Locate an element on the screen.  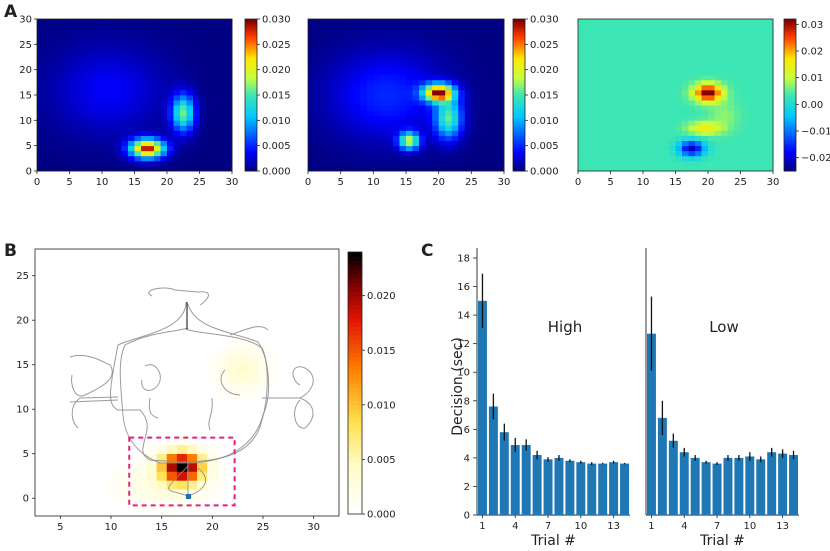
colorbar-tick-label: 0.02 is located at coordinates (812, 52).